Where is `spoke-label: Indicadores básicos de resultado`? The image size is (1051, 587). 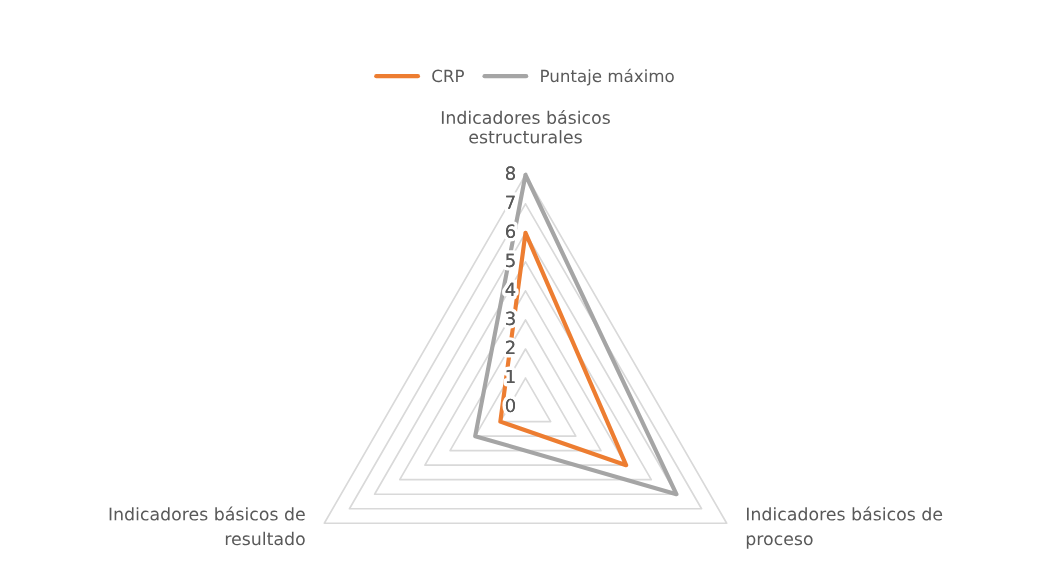 spoke-label: Indicadores básicos de resultado is located at coordinates (207, 526).